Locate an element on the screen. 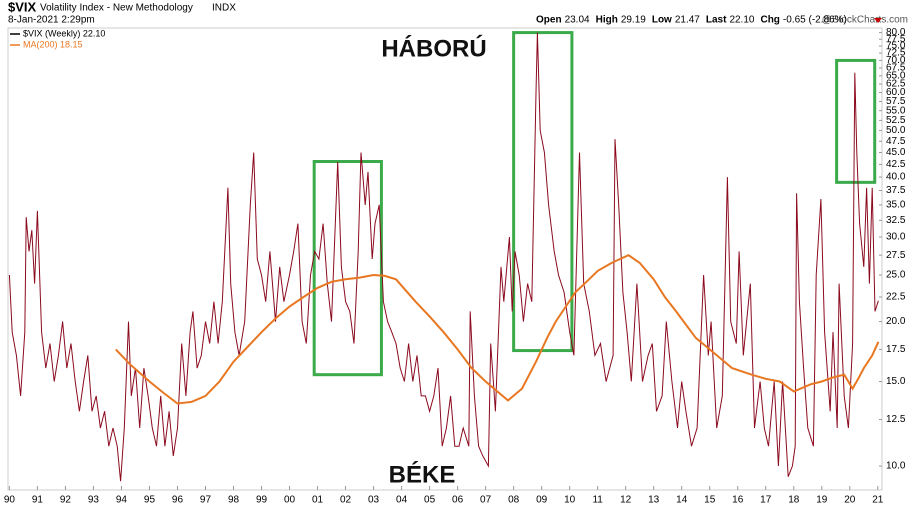 The width and height of the screenshot is (912, 510). x-tick-label: 07 is located at coordinates (486, 500).